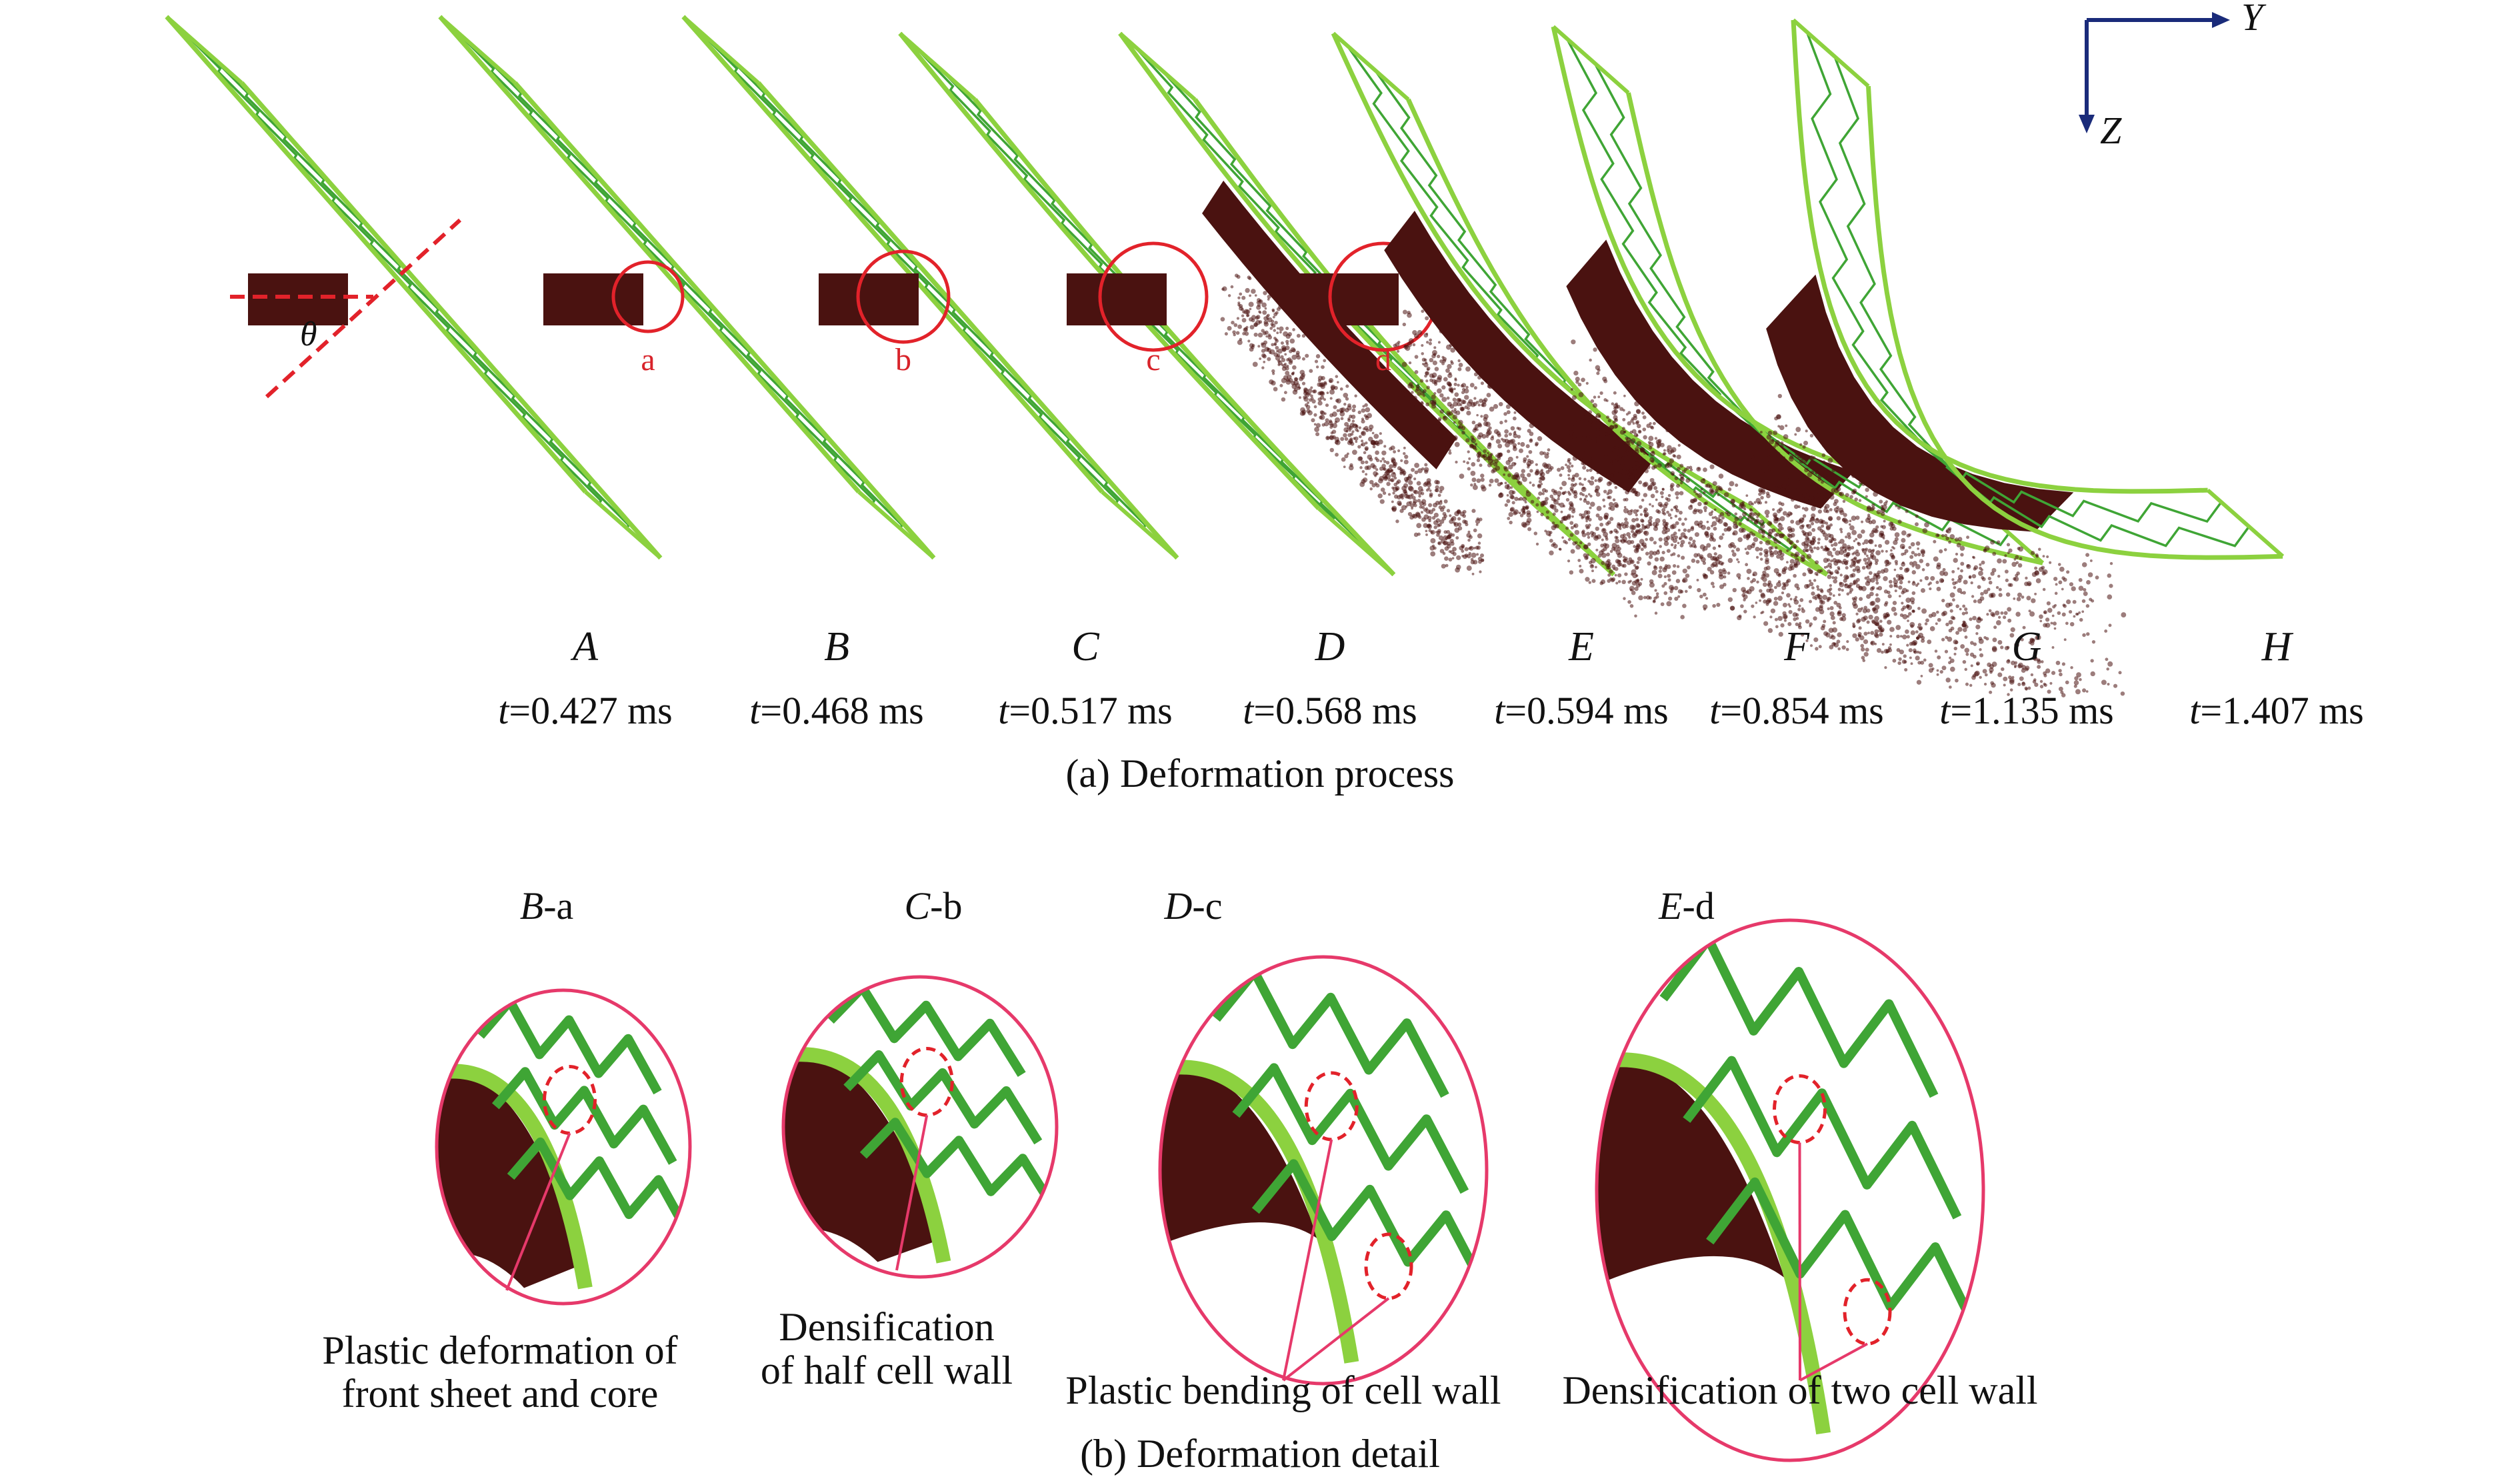 The image size is (2520, 1481). Describe the element at coordinates (896, 525) in the screenshot. I see `strip-end` at that location.